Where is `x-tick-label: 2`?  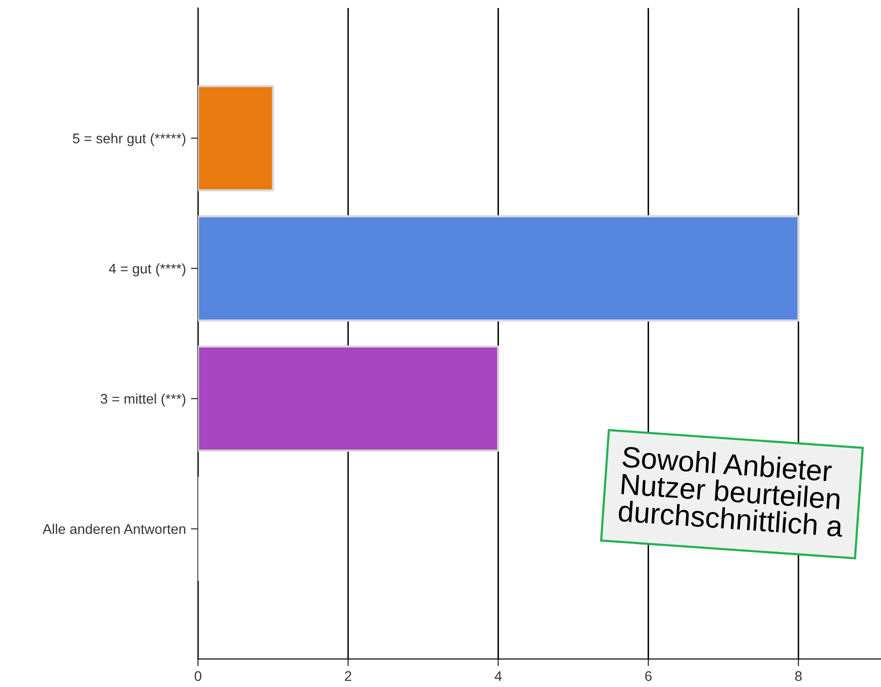
x-tick-label: 2 is located at coordinates (348, 676).